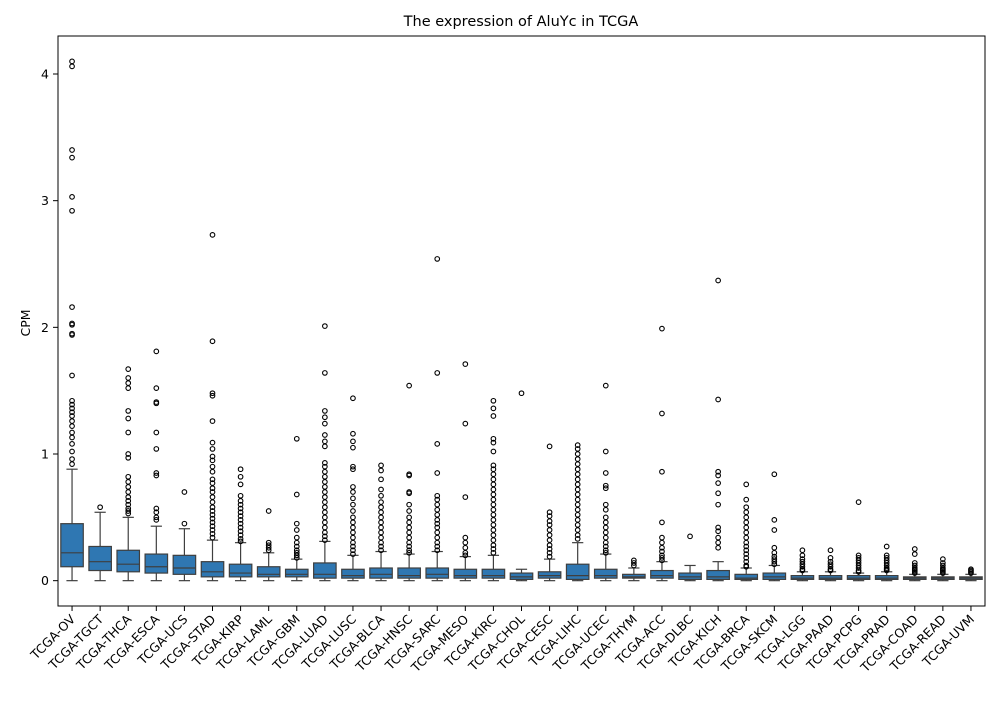 The height and width of the screenshot is (705, 1000). Describe the element at coordinates (45, 454) in the screenshot. I see `y-tick-label: 1` at that location.